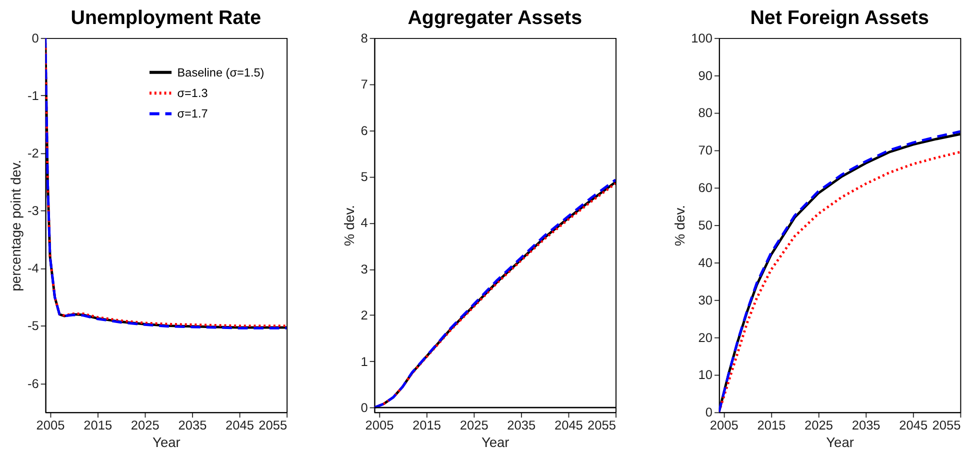 This screenshot has width=973, height=466. Describe the element at coordinates (705, 300) in the screenshot. I see `y-tick-label: 30` at that location.